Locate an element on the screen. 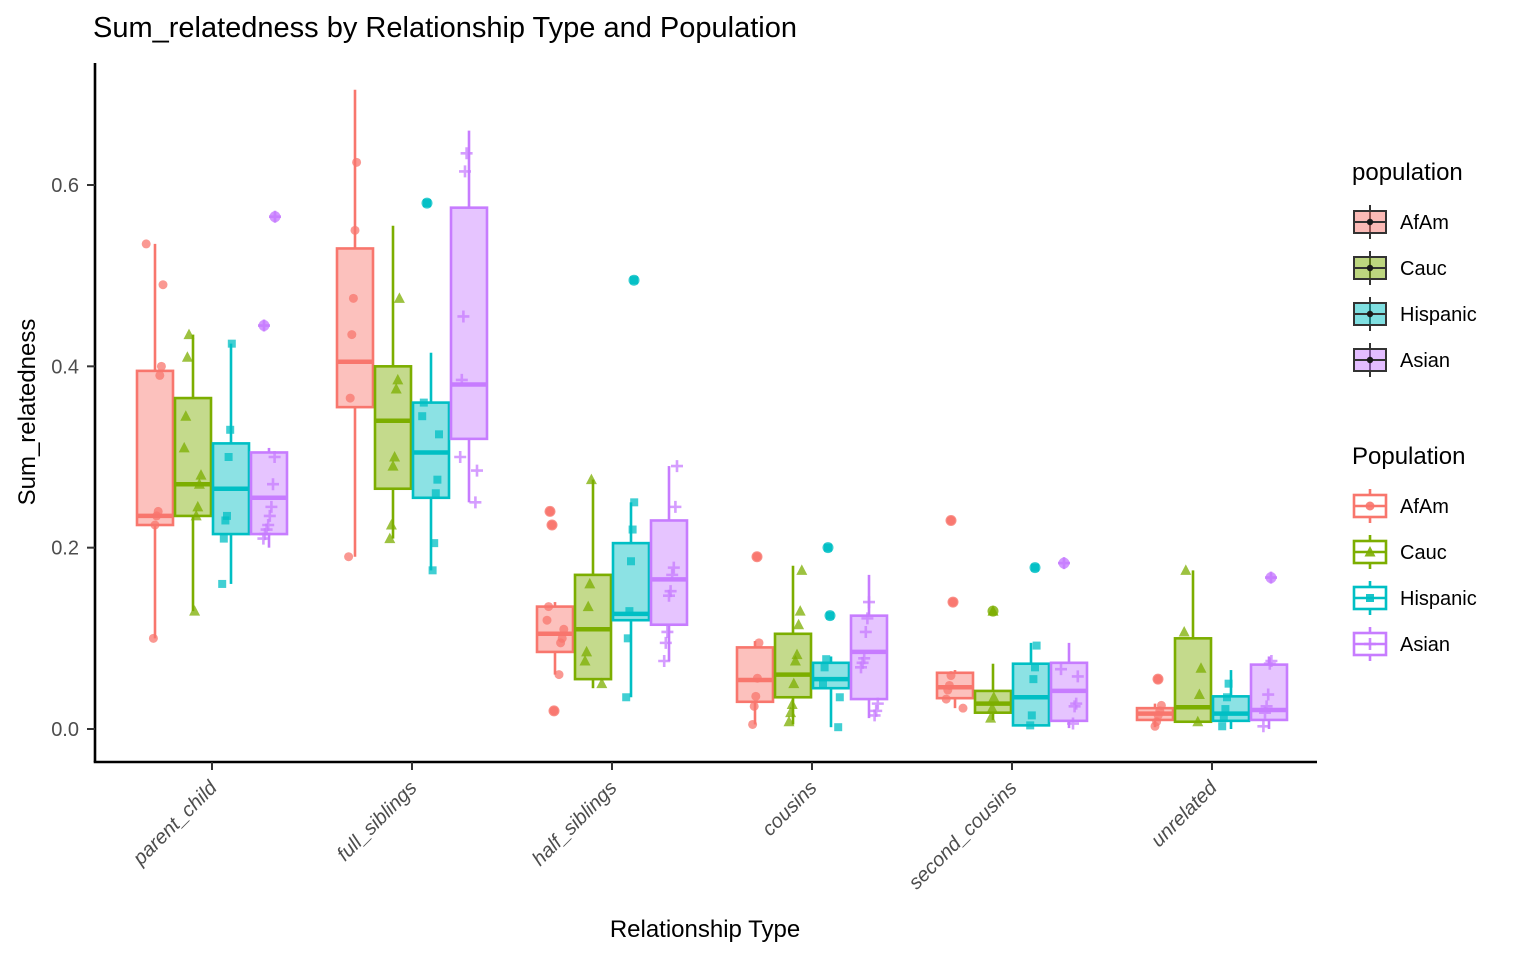 The width and height of the screenshot is (1536, 960). legend-point-icon is located at coordinates (1370, 222).